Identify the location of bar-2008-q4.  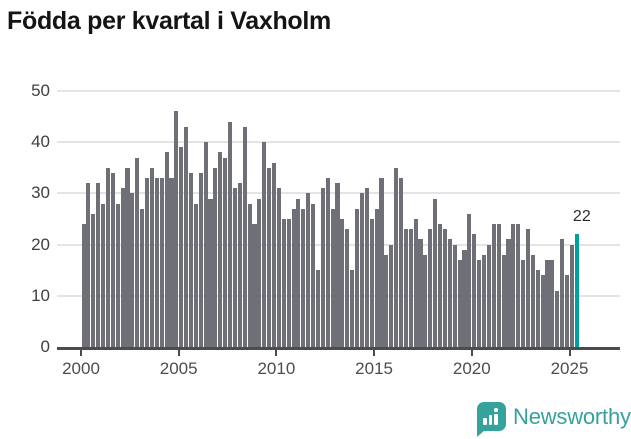
(254, 285).